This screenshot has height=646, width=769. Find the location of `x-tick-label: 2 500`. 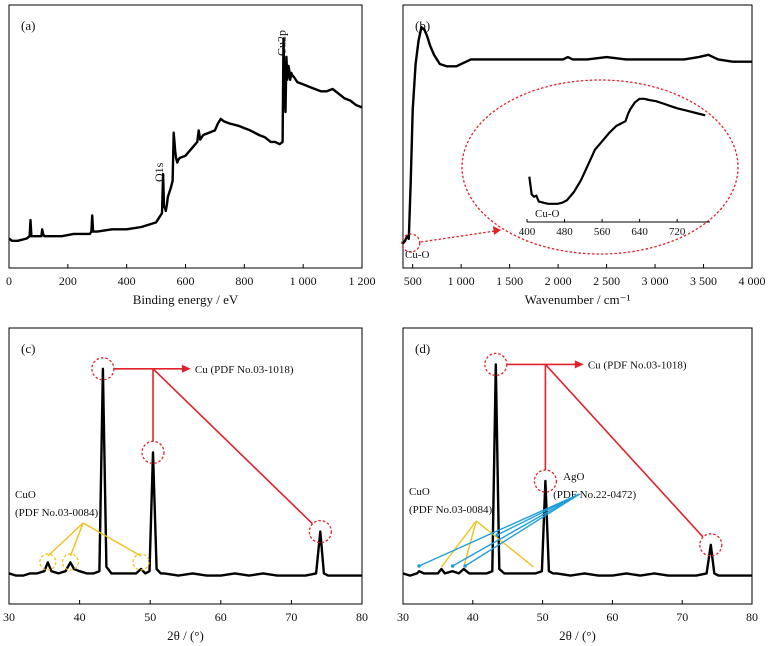

x-tick-label: 2 500 is located at coordinates (606, 281).